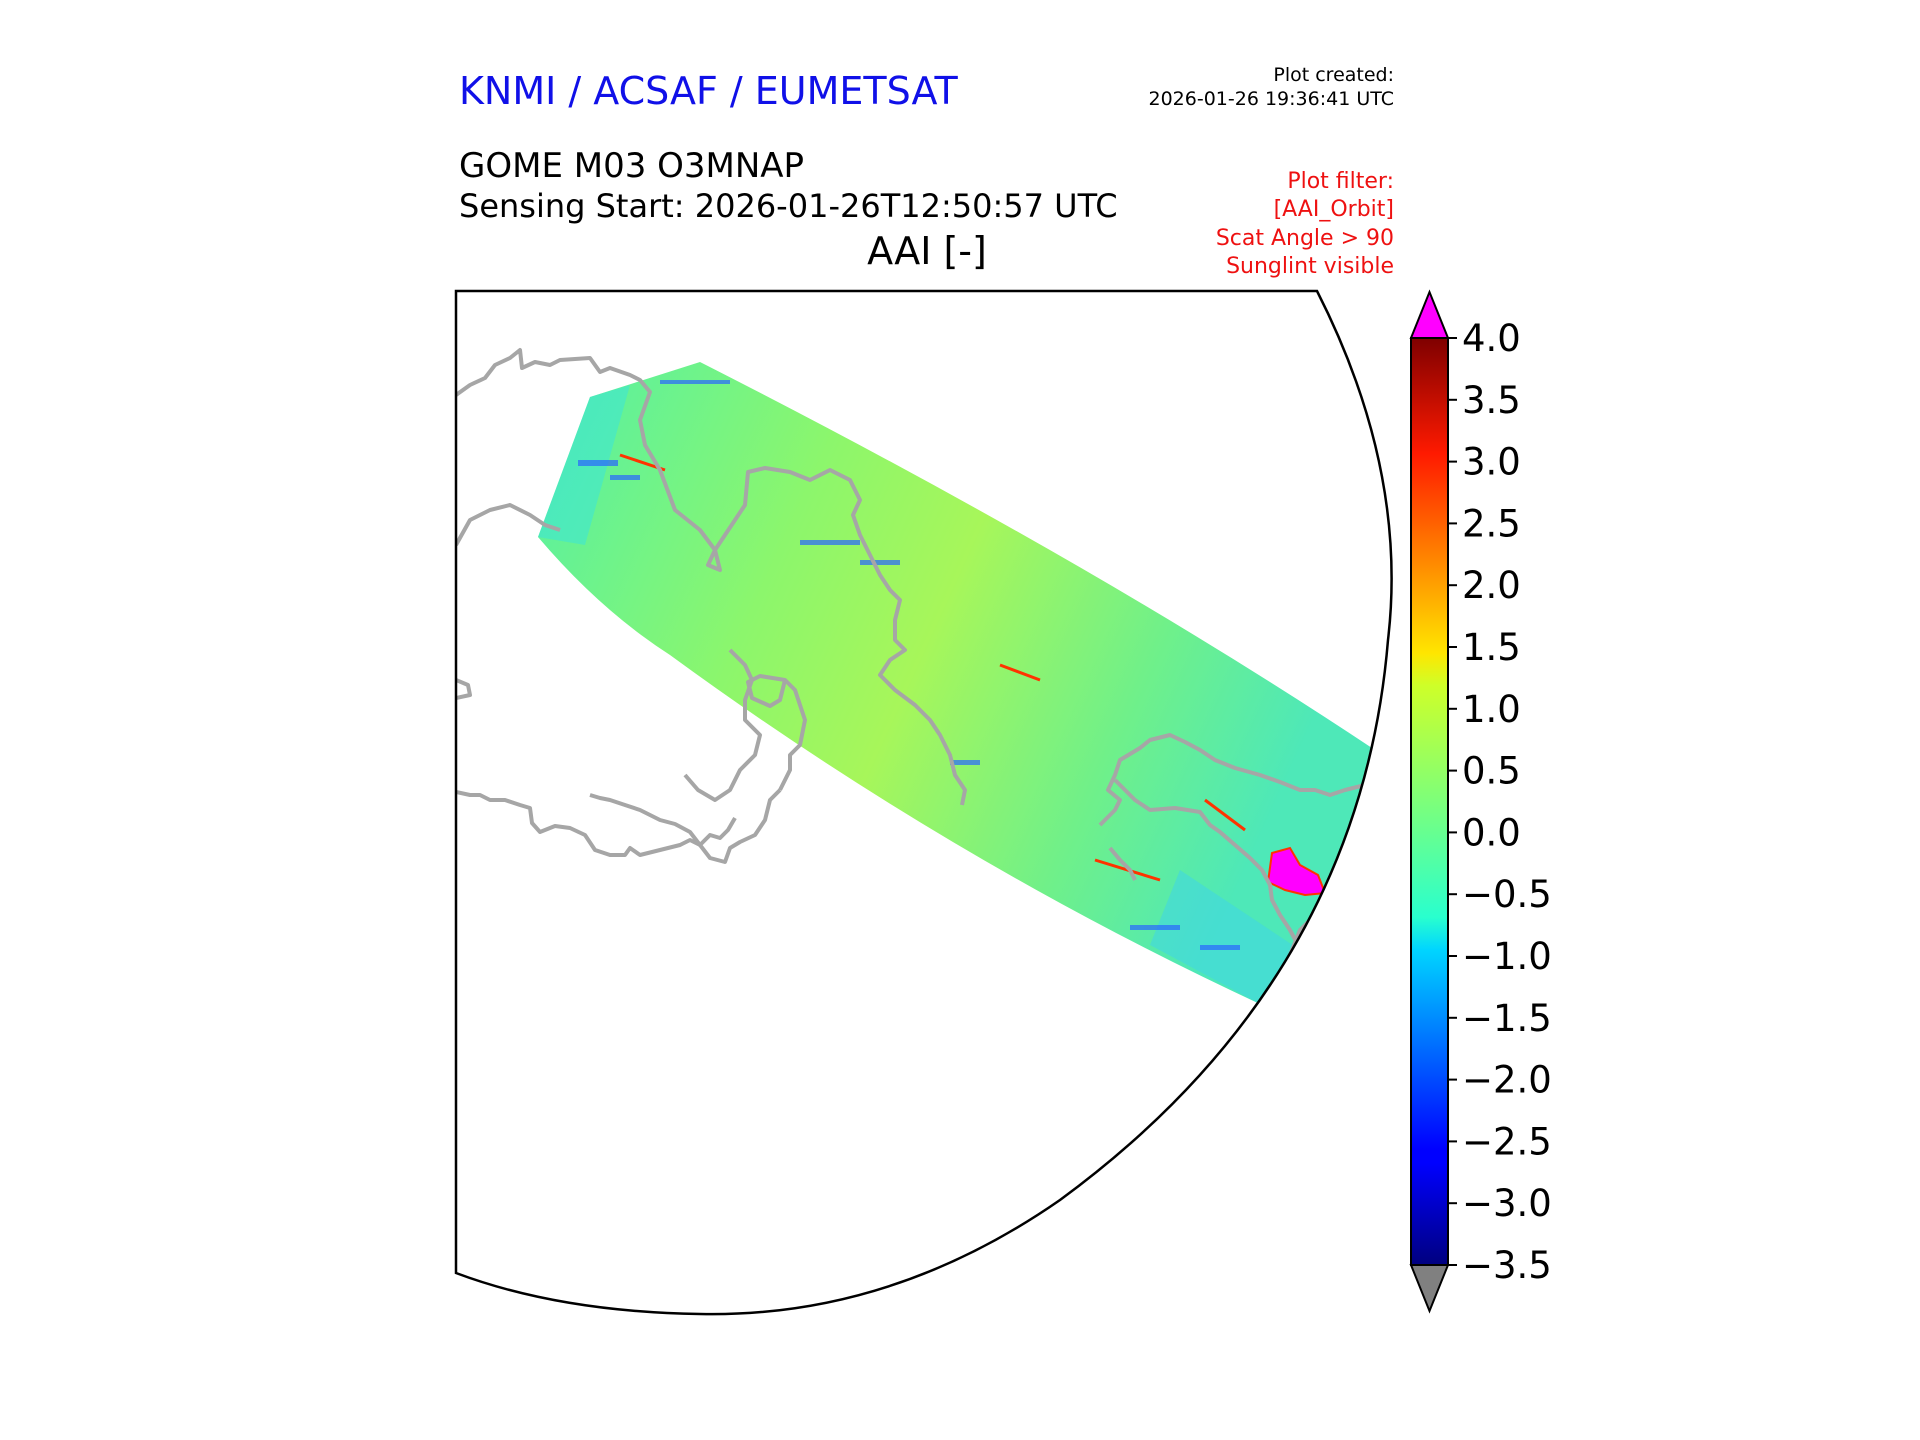 The image size is (1920, 1440). I want to click on product-title: GOME M03 O3MNAP, so click(632, 166).